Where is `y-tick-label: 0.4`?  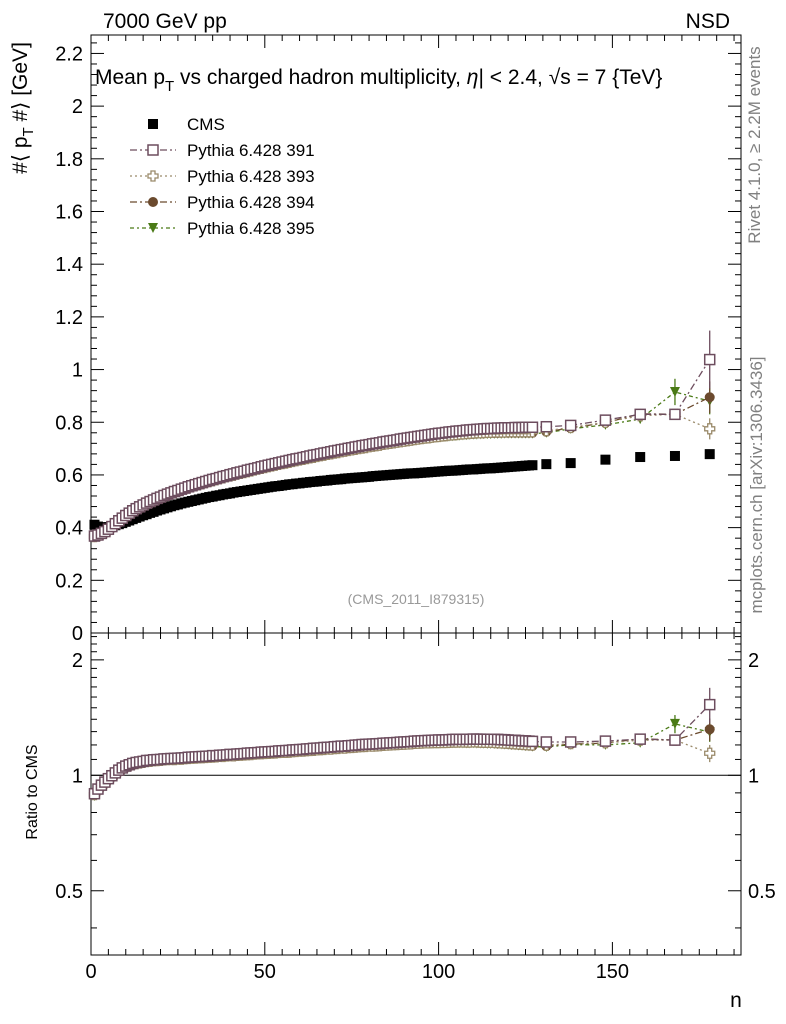 y-tick-label: 0.4 is located at coordinates (69, 529).